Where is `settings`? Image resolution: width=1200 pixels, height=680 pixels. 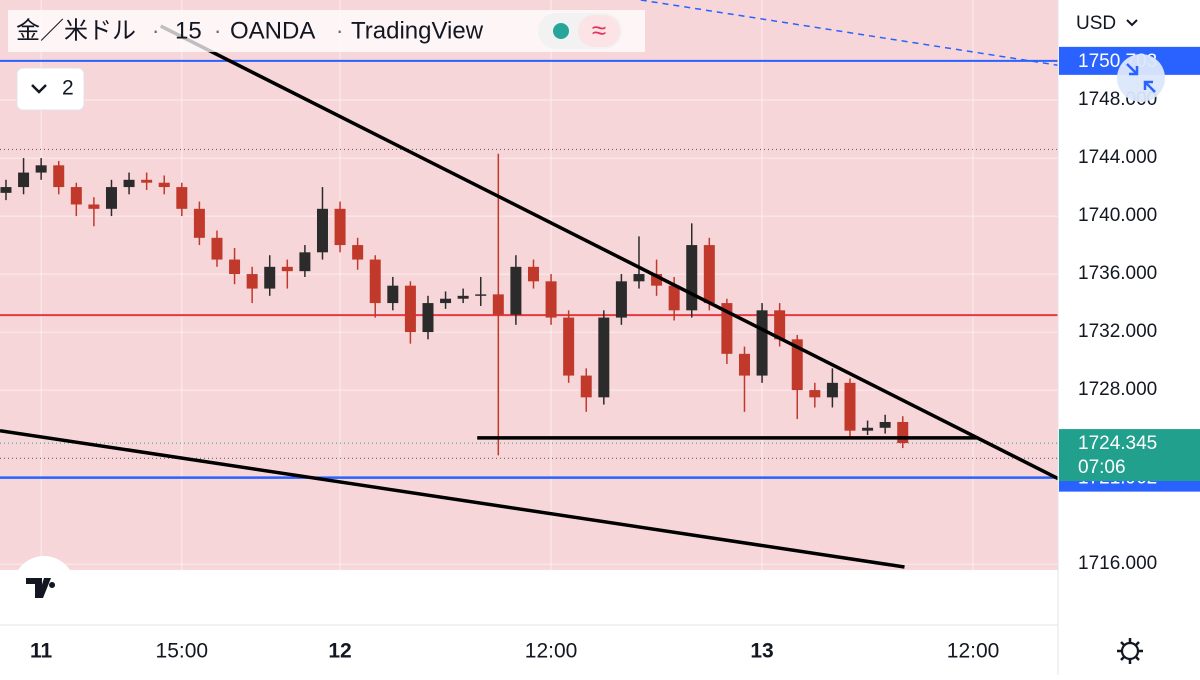
settings is located at coordinates (1130, 651).